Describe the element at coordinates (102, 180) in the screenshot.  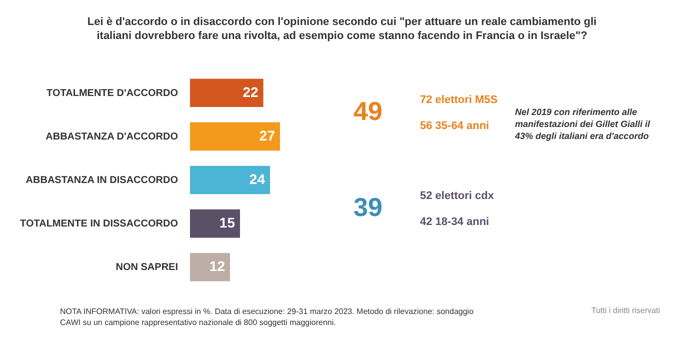
I see `y-tick-label: ABBASTANZA IN DISACCORDO` at that location.